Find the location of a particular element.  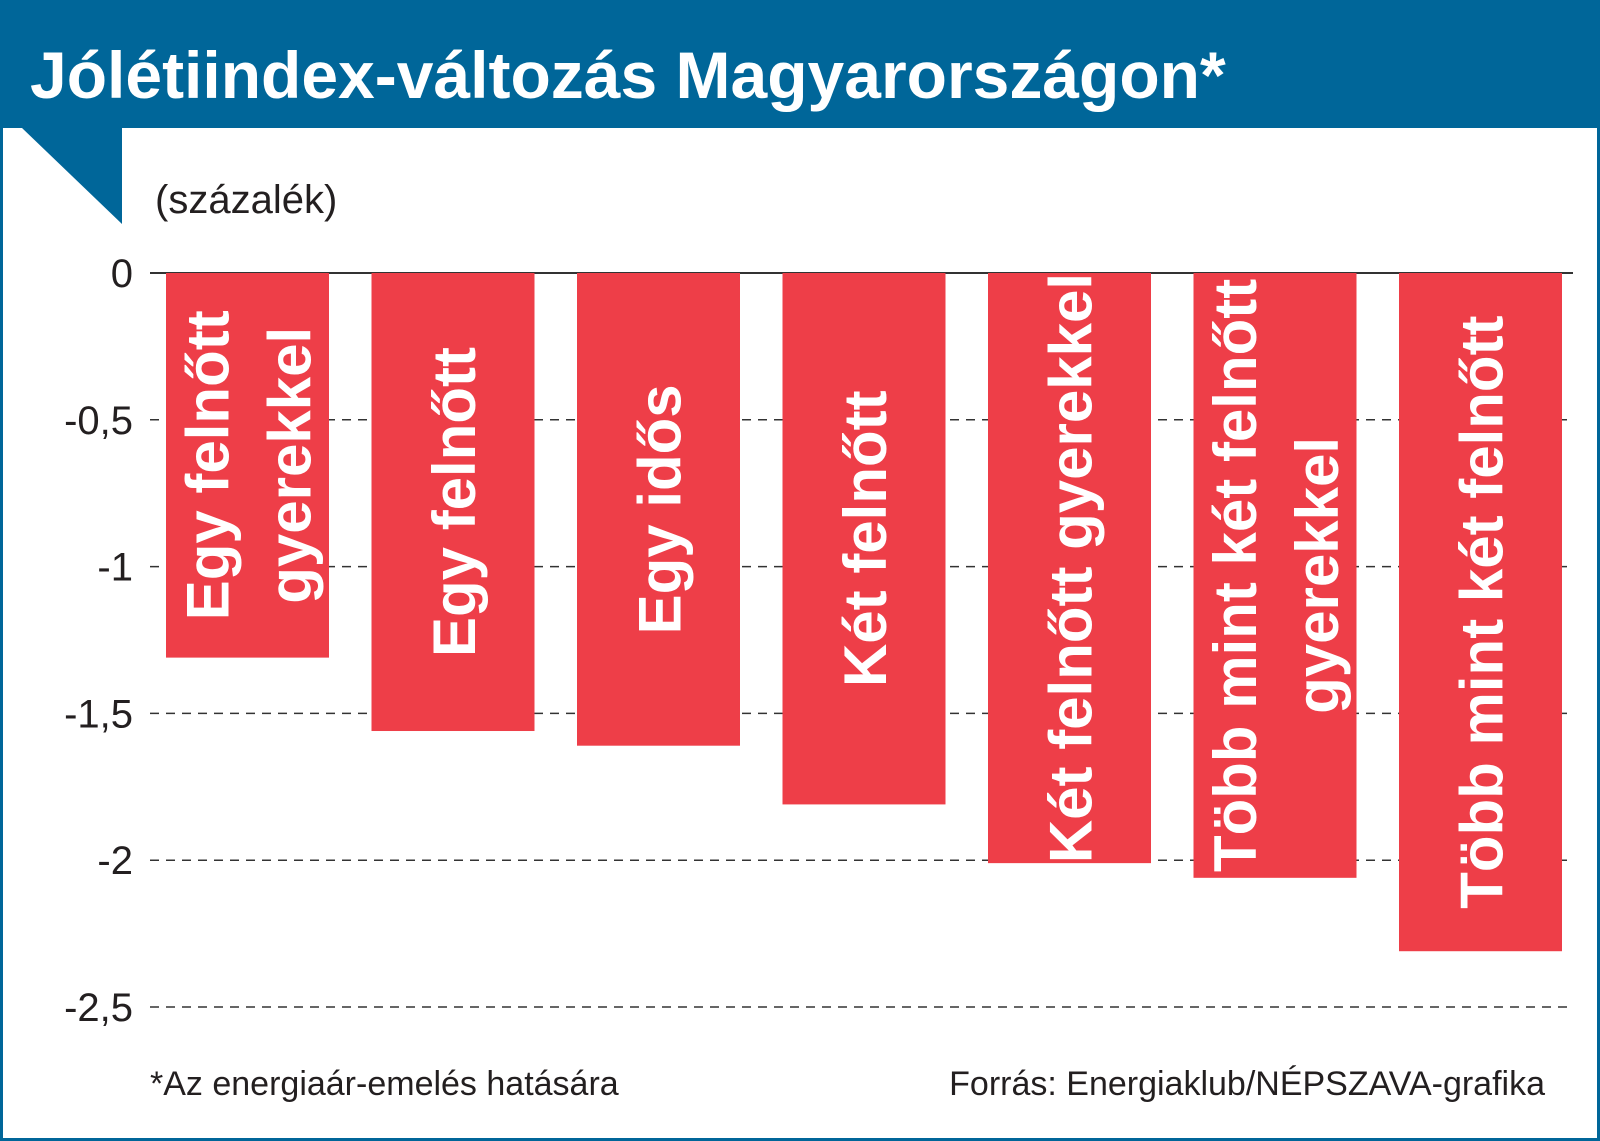

unit-label: (százalék) is located at coordinates (246, 200).